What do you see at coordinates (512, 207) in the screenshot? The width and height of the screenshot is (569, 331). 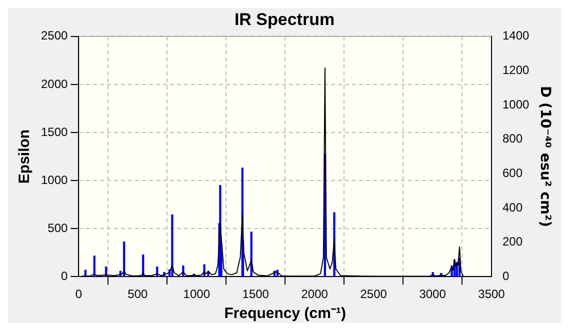 I see `y2-tick-label: 400` at bounding box center [512, 207].